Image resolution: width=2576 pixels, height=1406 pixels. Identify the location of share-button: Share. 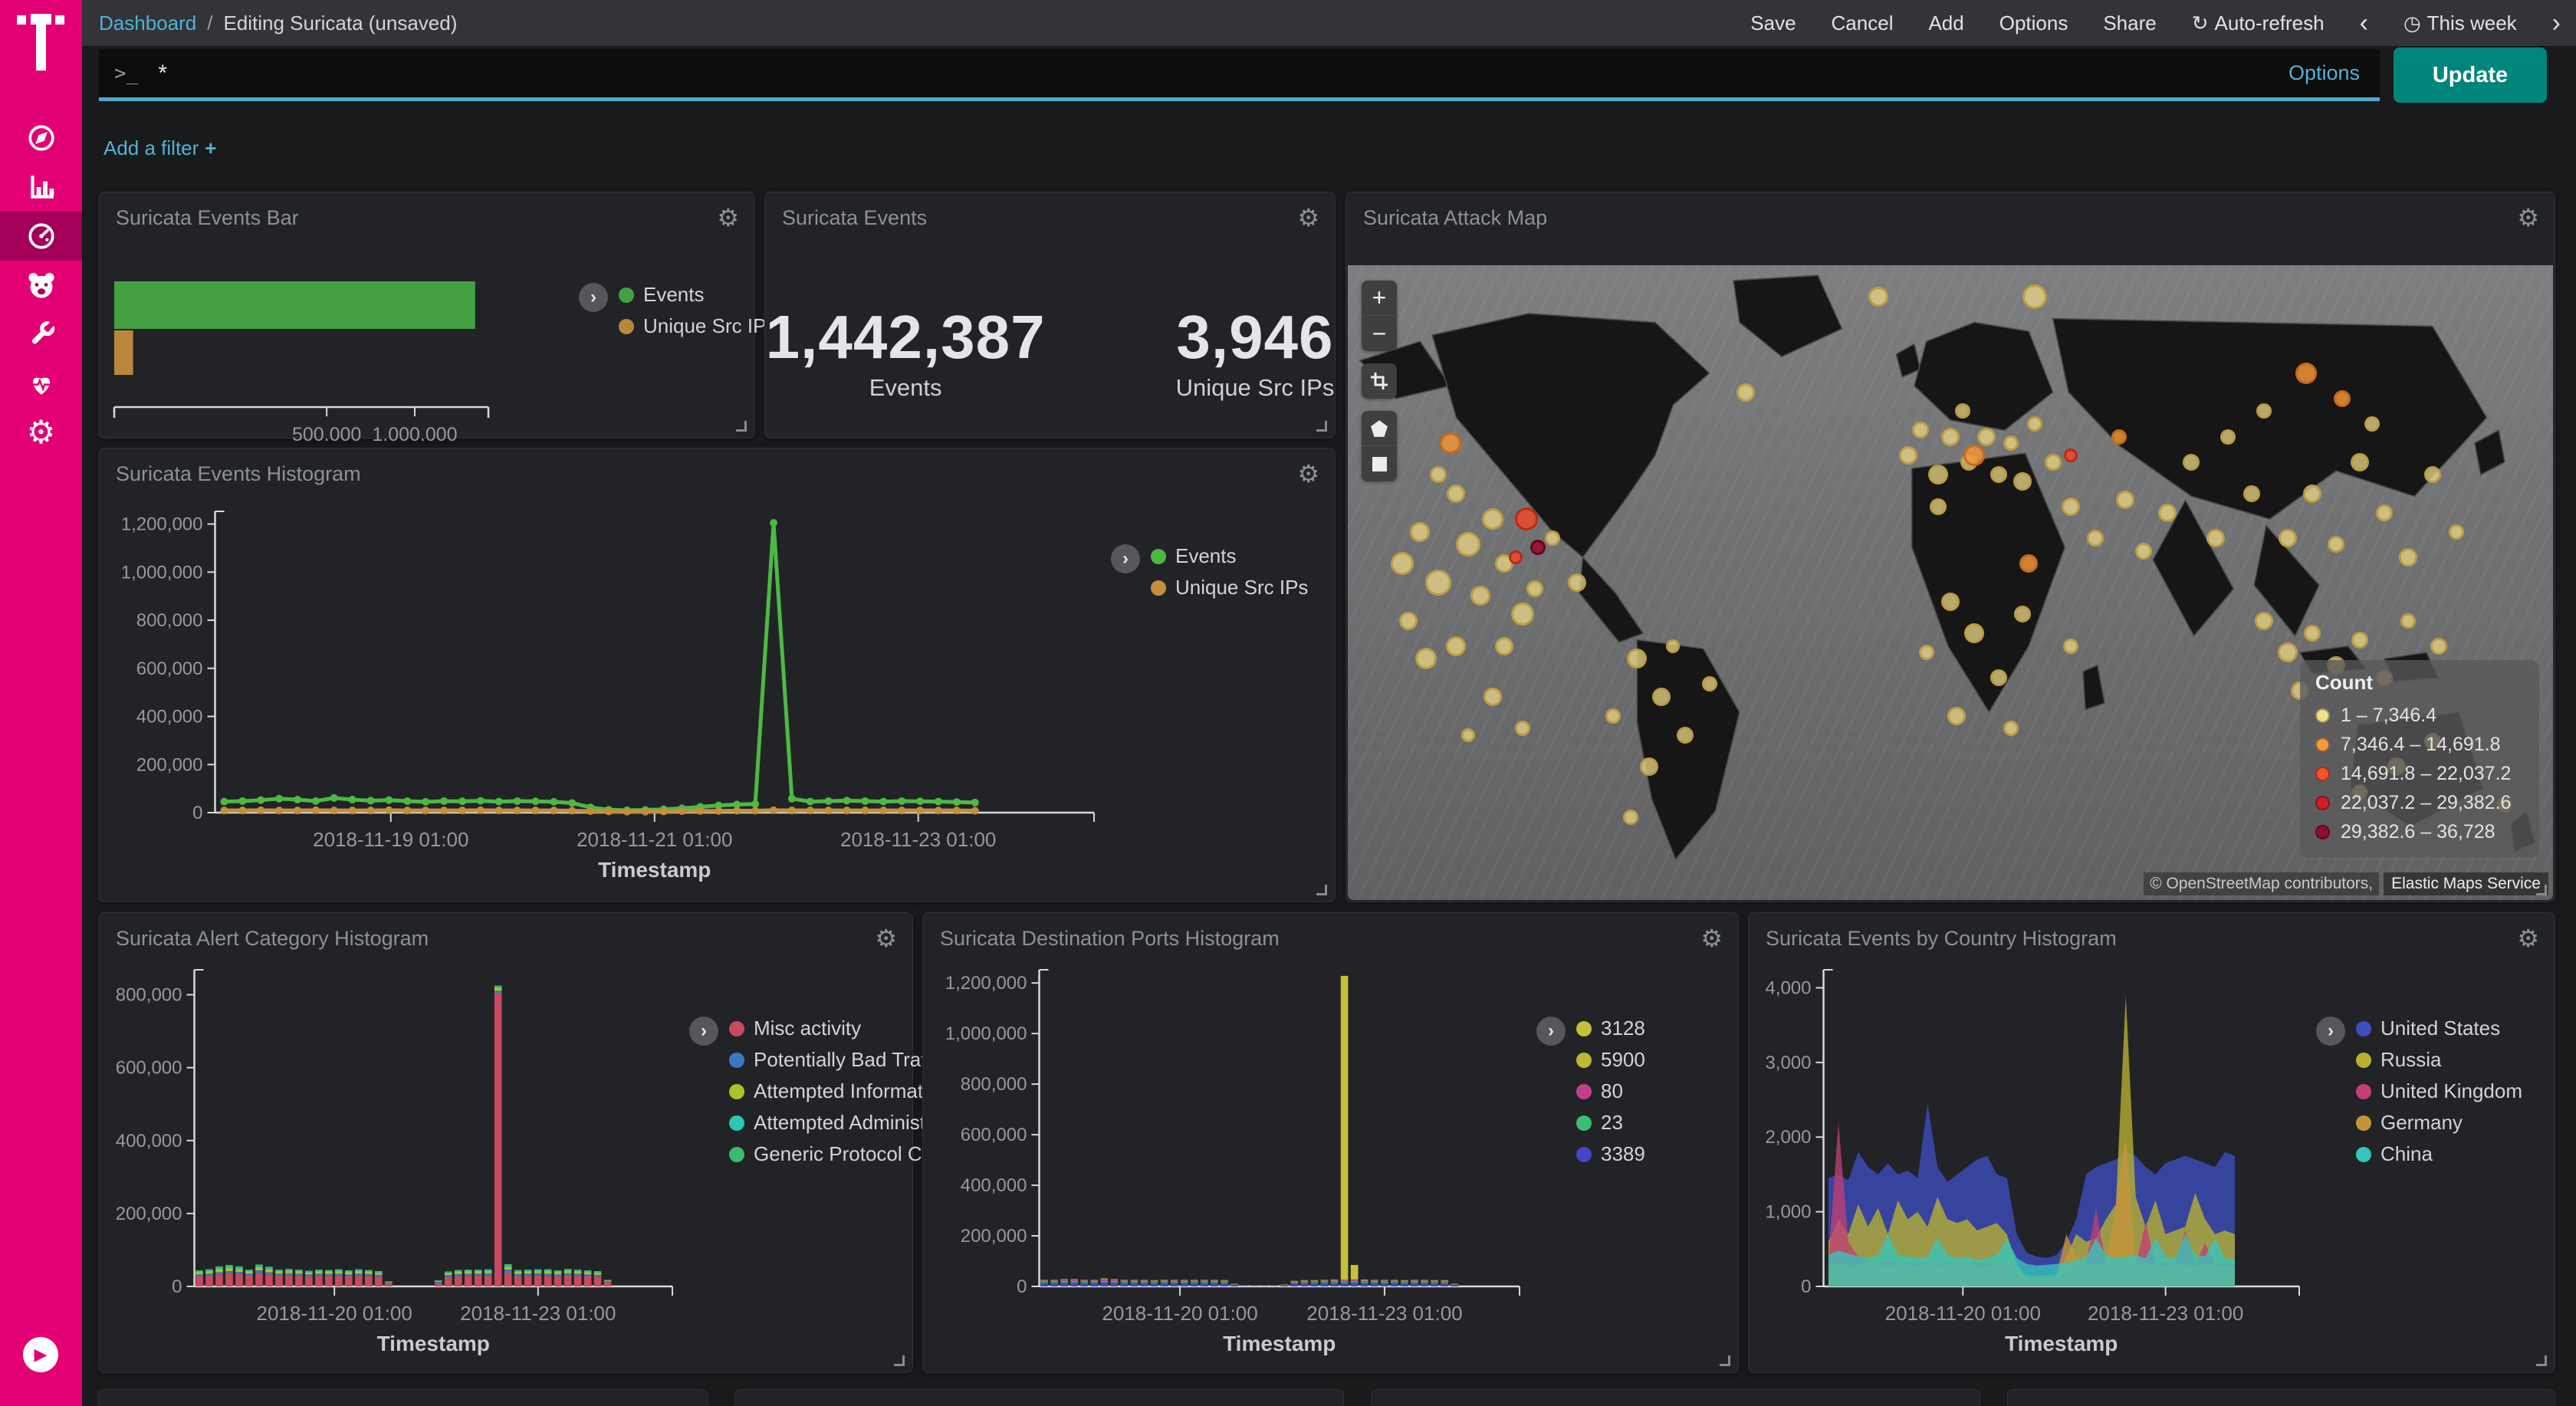
(2130, 23).